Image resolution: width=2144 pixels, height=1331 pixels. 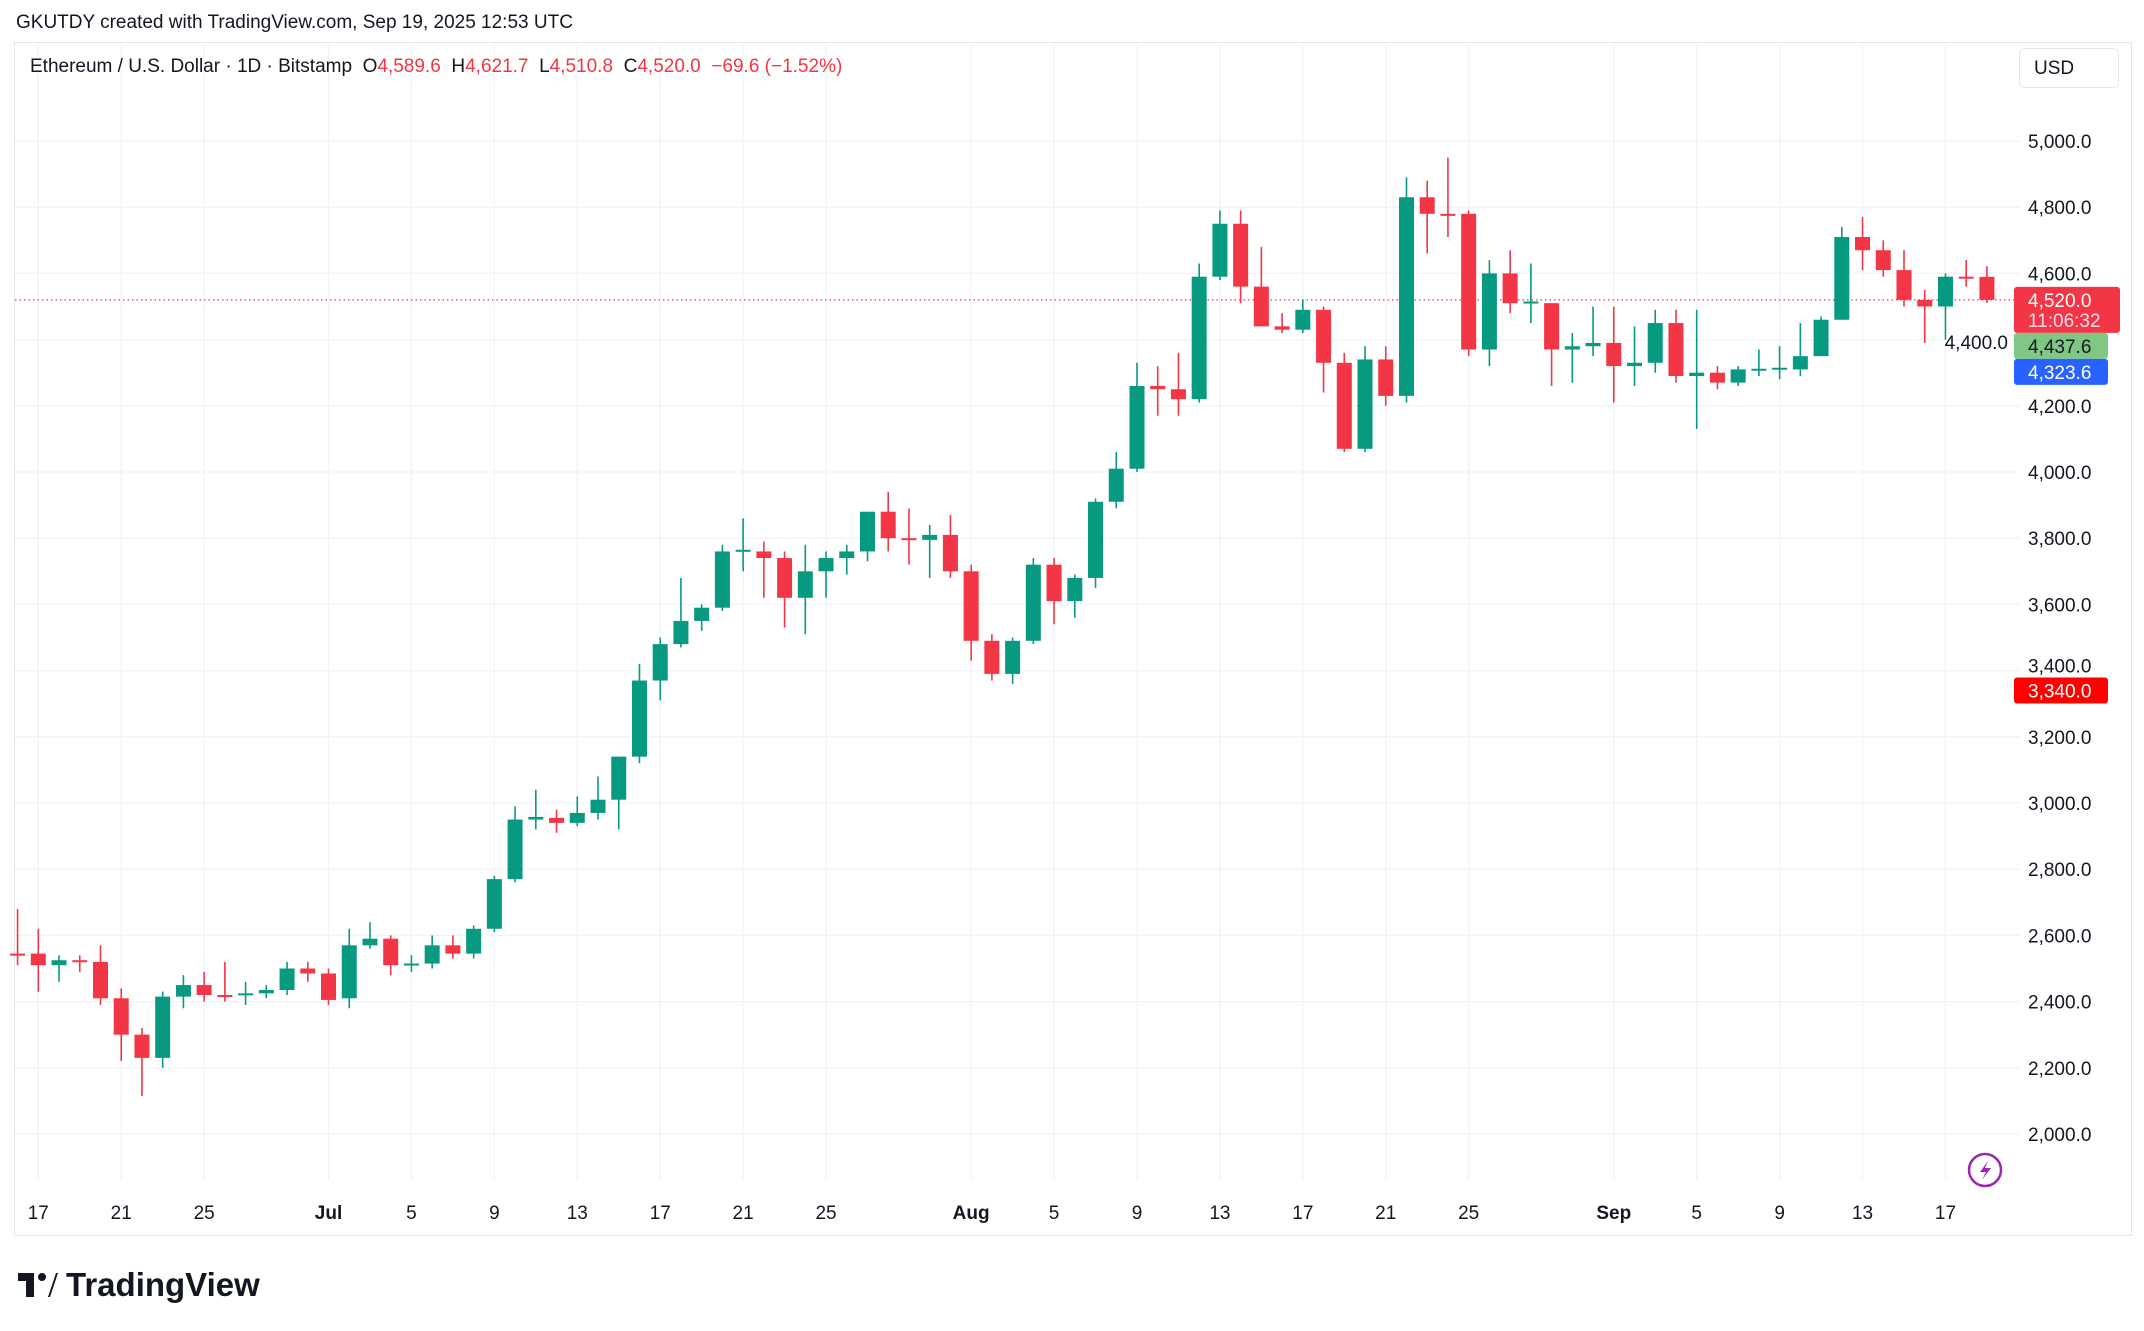 What do you see at coordinates (2059, 208) in the screenshot?
I see `y-tick-label: 4,800.0` at bounding box center [2059, 208].